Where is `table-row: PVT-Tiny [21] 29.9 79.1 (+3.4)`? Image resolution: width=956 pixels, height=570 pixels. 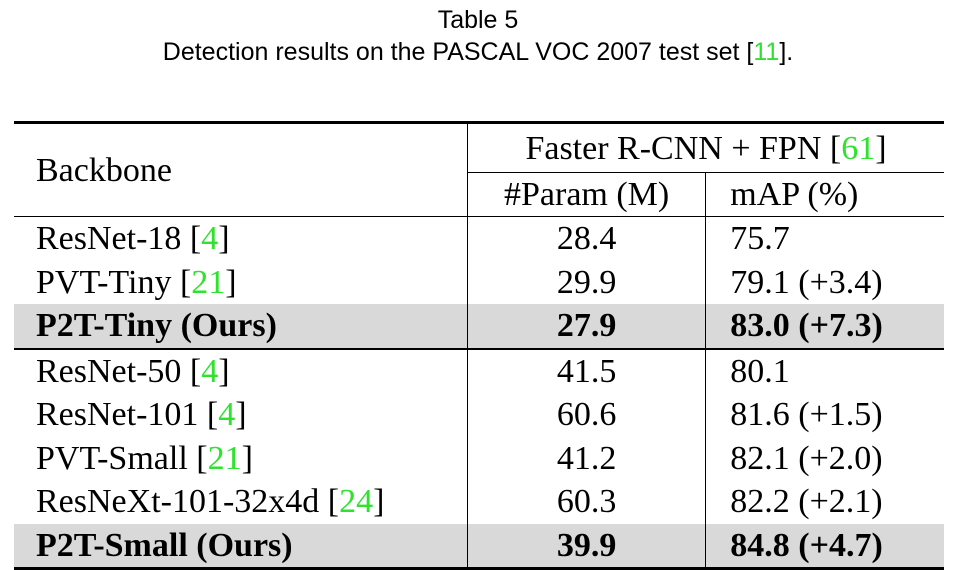 table-row: PVT-Tiny [21] 29.9 79.1 (+3.4) is located at coordinates (479, 282).